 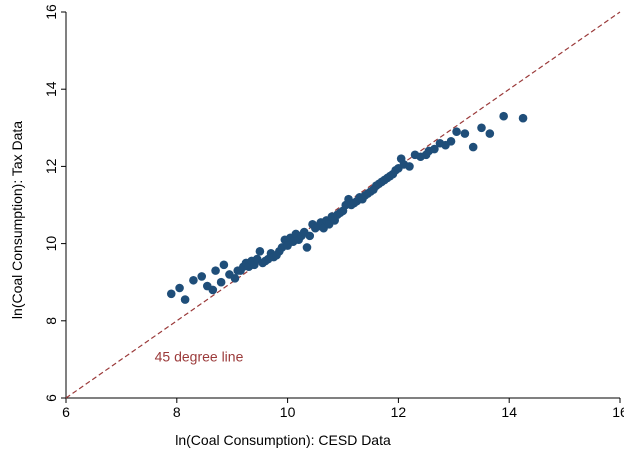 What do you see at coordinates (51, 12) in the screenshot?
I see `y-tick-label: 16` at bounding box center [51, 12].